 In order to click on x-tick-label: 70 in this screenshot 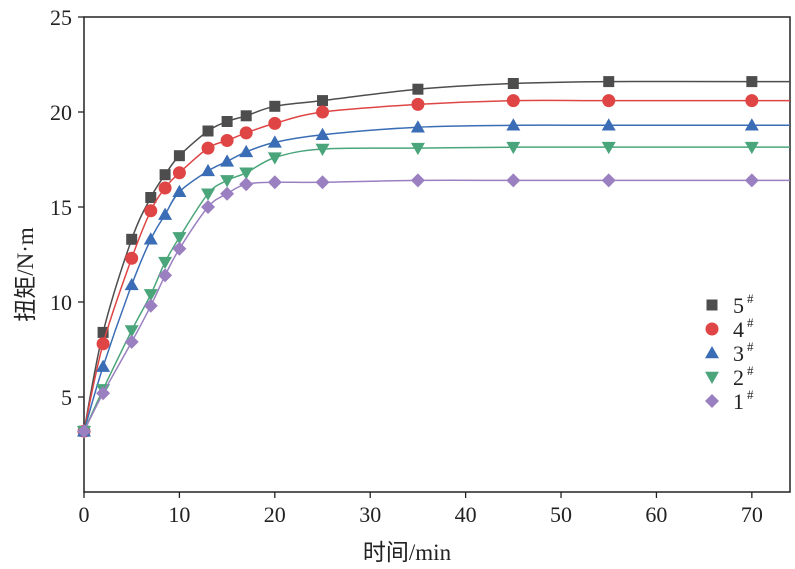, I will do `click(752, 514)`.